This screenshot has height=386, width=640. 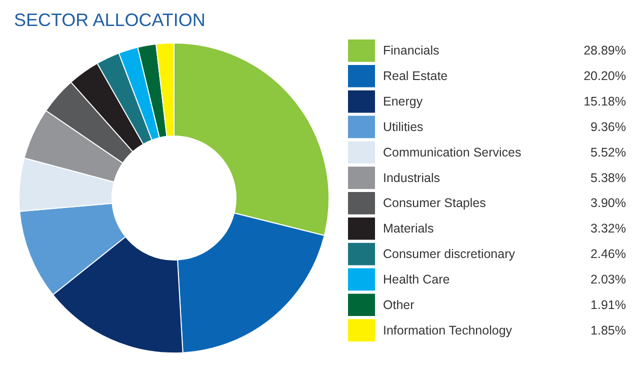 I want to click on data-label: 2.03%, so click(x=608, y=279).